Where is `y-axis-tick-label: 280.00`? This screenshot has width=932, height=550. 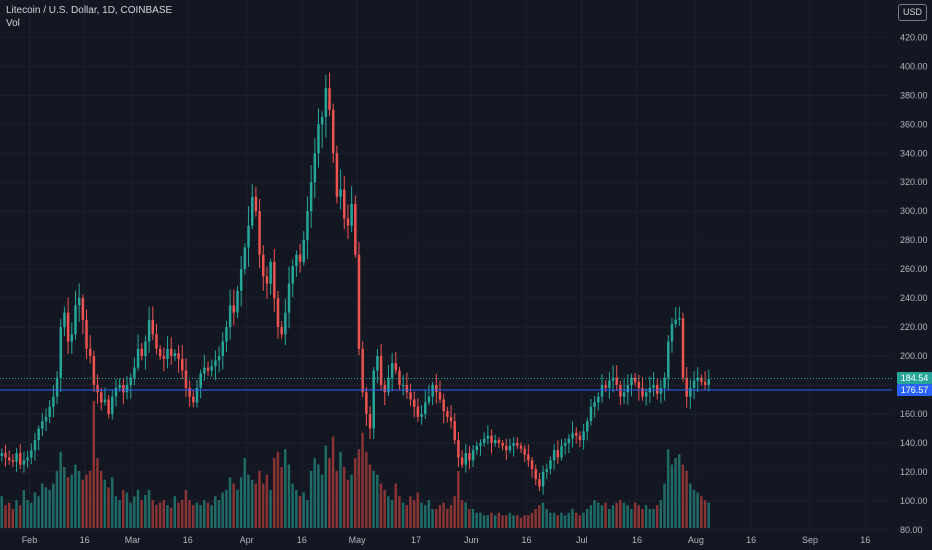
y-axis-tick-label: 280.00 is located at coordinates (914, 240).